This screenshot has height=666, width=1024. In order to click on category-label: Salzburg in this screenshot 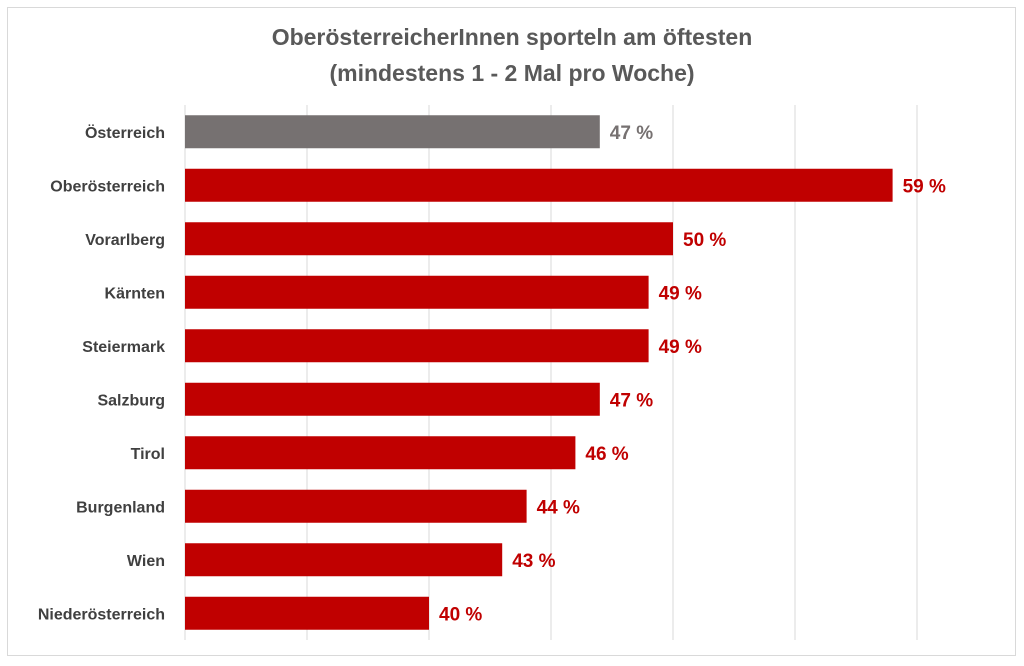, I will do `click(131, 400)`.